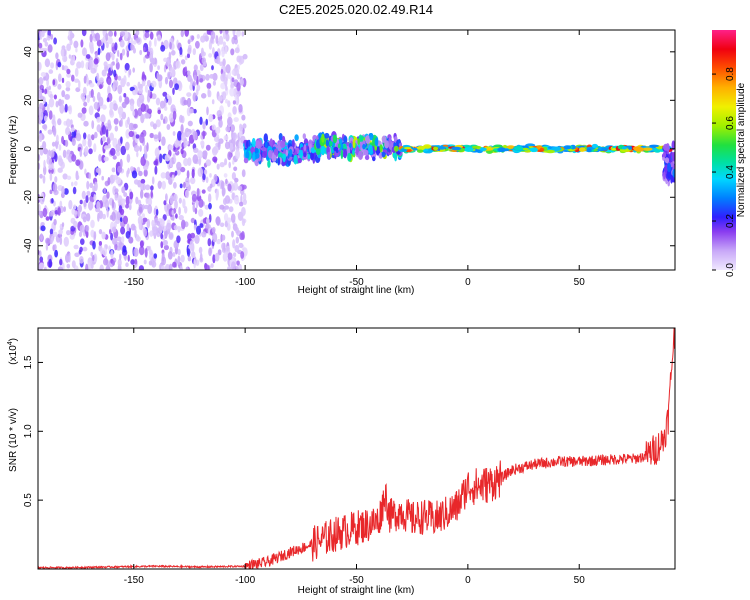 This screenshot has width=750, height=600. Describe the element at coordinates (28, 245) in the screenshot. I see `heatmap-y-tick-label: -40` at that location.